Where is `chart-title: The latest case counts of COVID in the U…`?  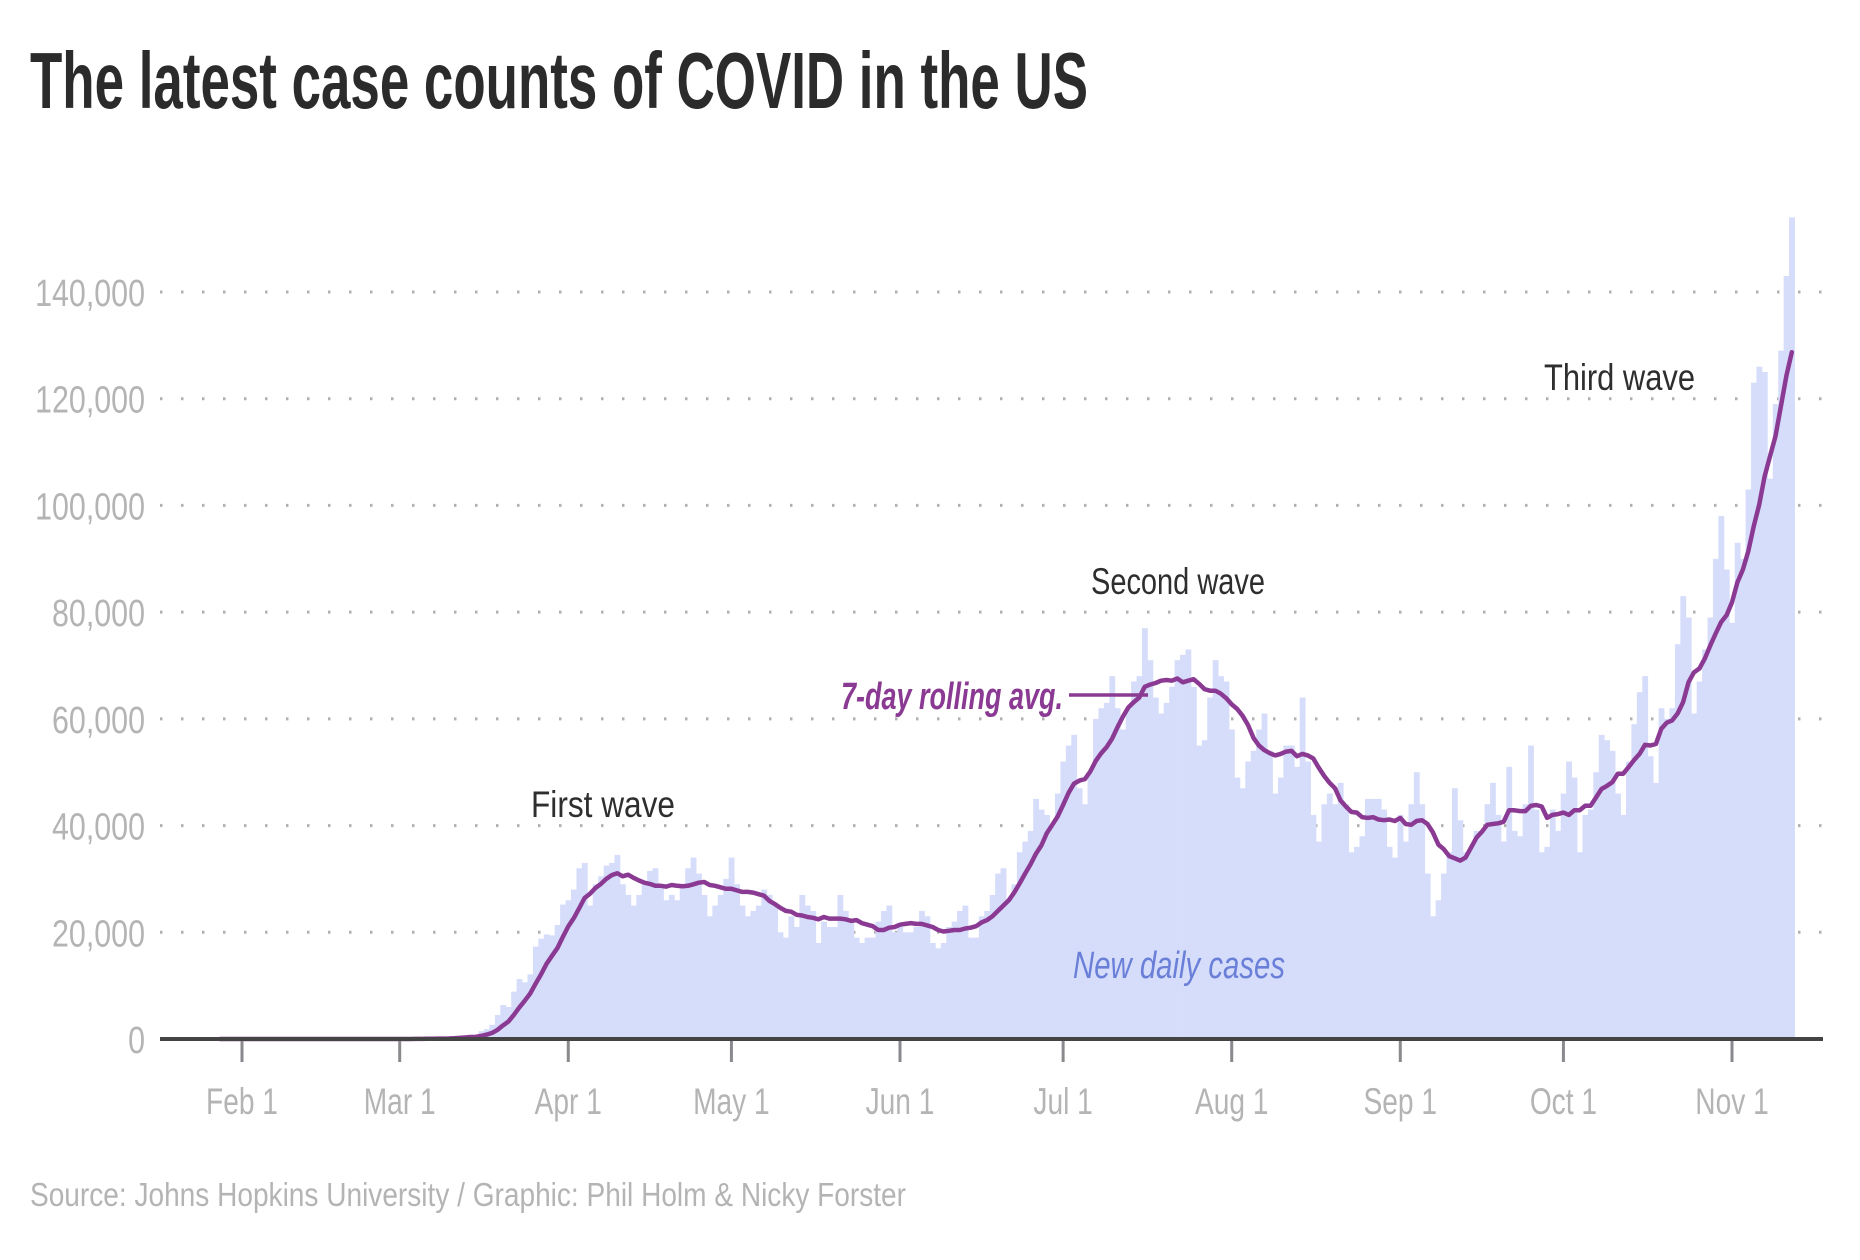 chart-title: The latest case counts of COVID in the U… is located at coordinates (559, 80).